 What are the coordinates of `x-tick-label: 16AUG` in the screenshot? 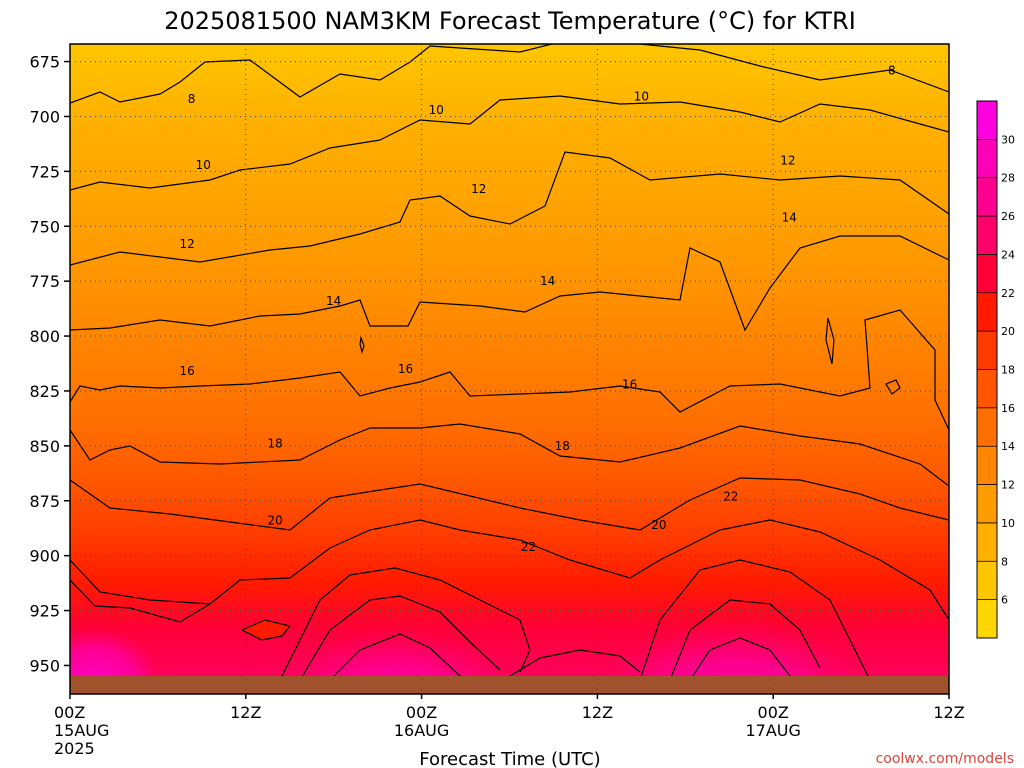 It's located at (421, 730).